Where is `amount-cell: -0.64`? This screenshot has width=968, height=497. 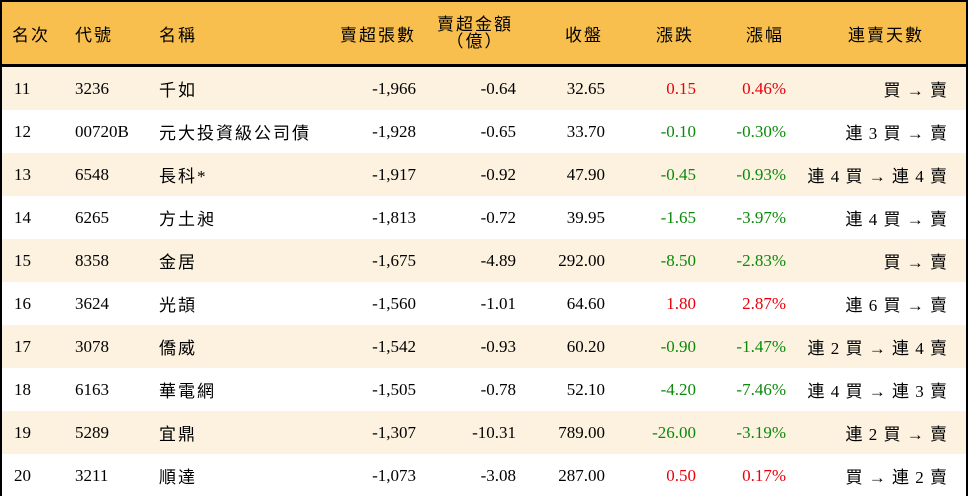
amount-cell: -0.64 is located at coordinates (498, 88).